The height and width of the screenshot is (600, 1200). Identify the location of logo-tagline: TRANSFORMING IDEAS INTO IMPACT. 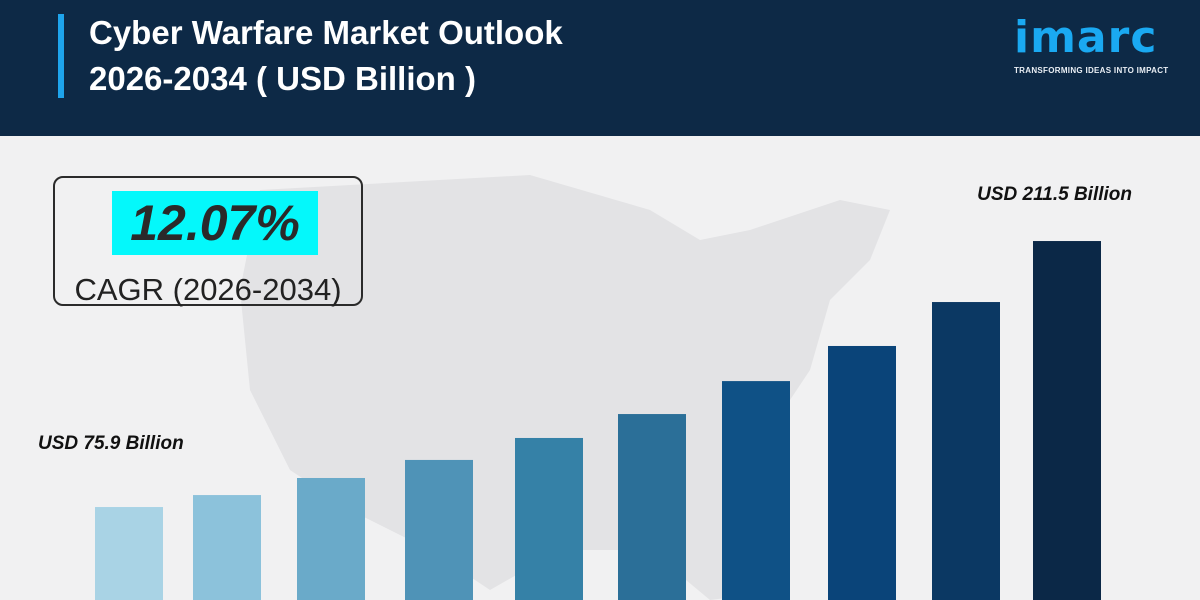
(1091, 70).